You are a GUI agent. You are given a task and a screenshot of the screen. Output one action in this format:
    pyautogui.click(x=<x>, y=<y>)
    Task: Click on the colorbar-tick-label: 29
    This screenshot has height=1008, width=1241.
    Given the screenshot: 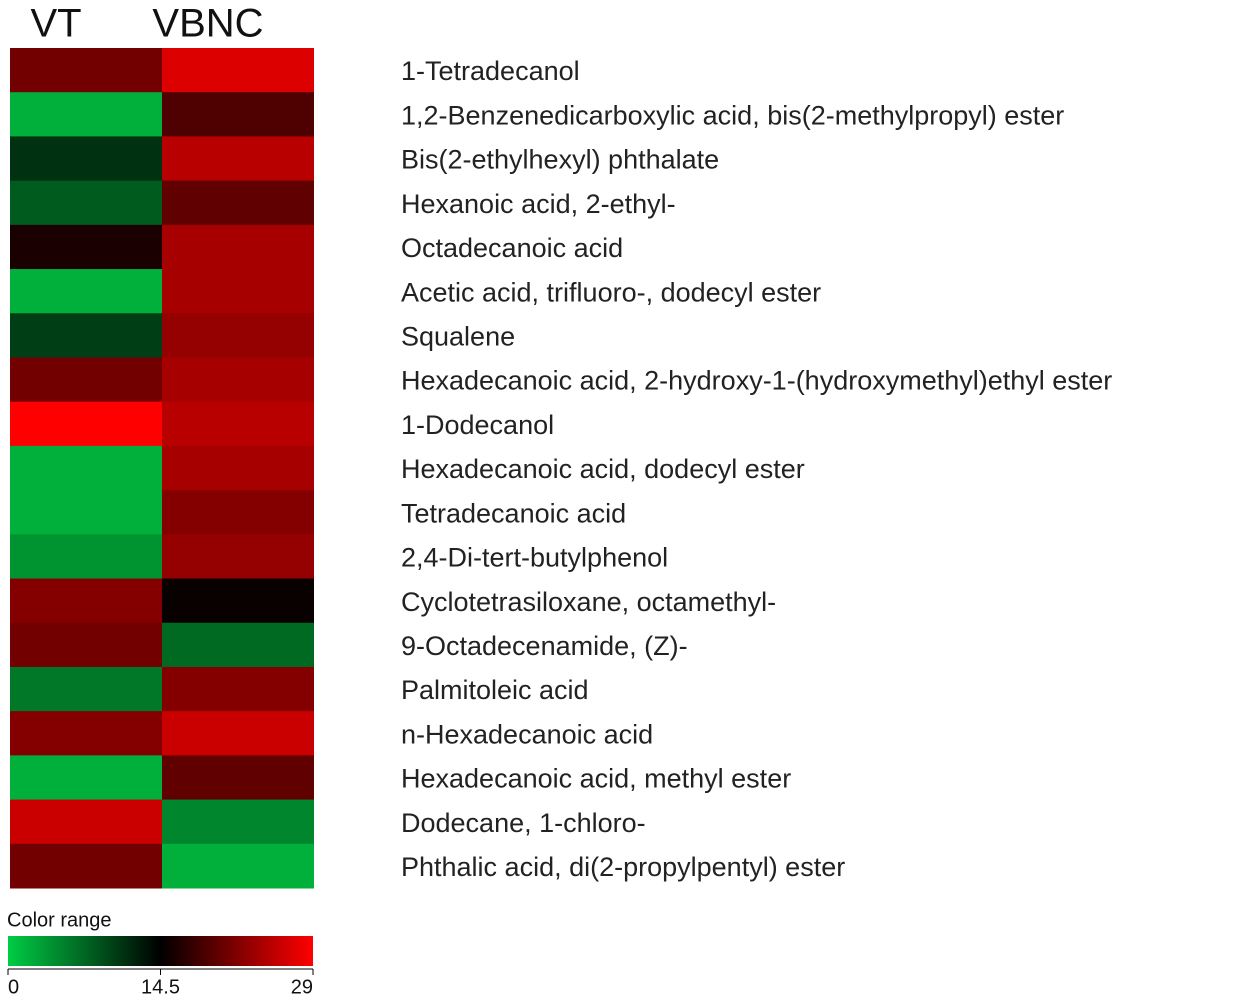 What is the action you would take?
    pyautogui.click(x=302, y=987)
    